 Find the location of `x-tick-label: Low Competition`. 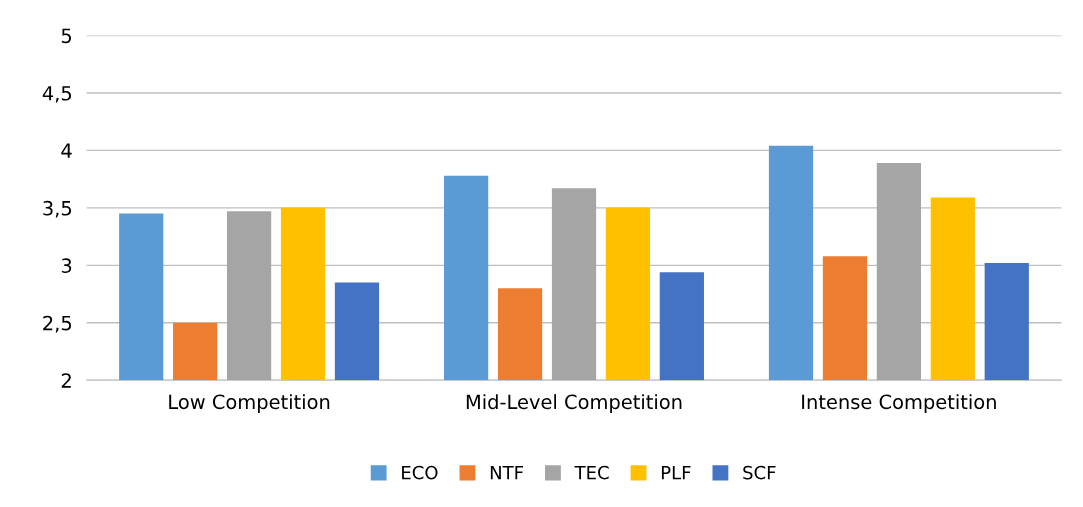

x-tick-label: Low Competition is located at coordinates (249, 403).